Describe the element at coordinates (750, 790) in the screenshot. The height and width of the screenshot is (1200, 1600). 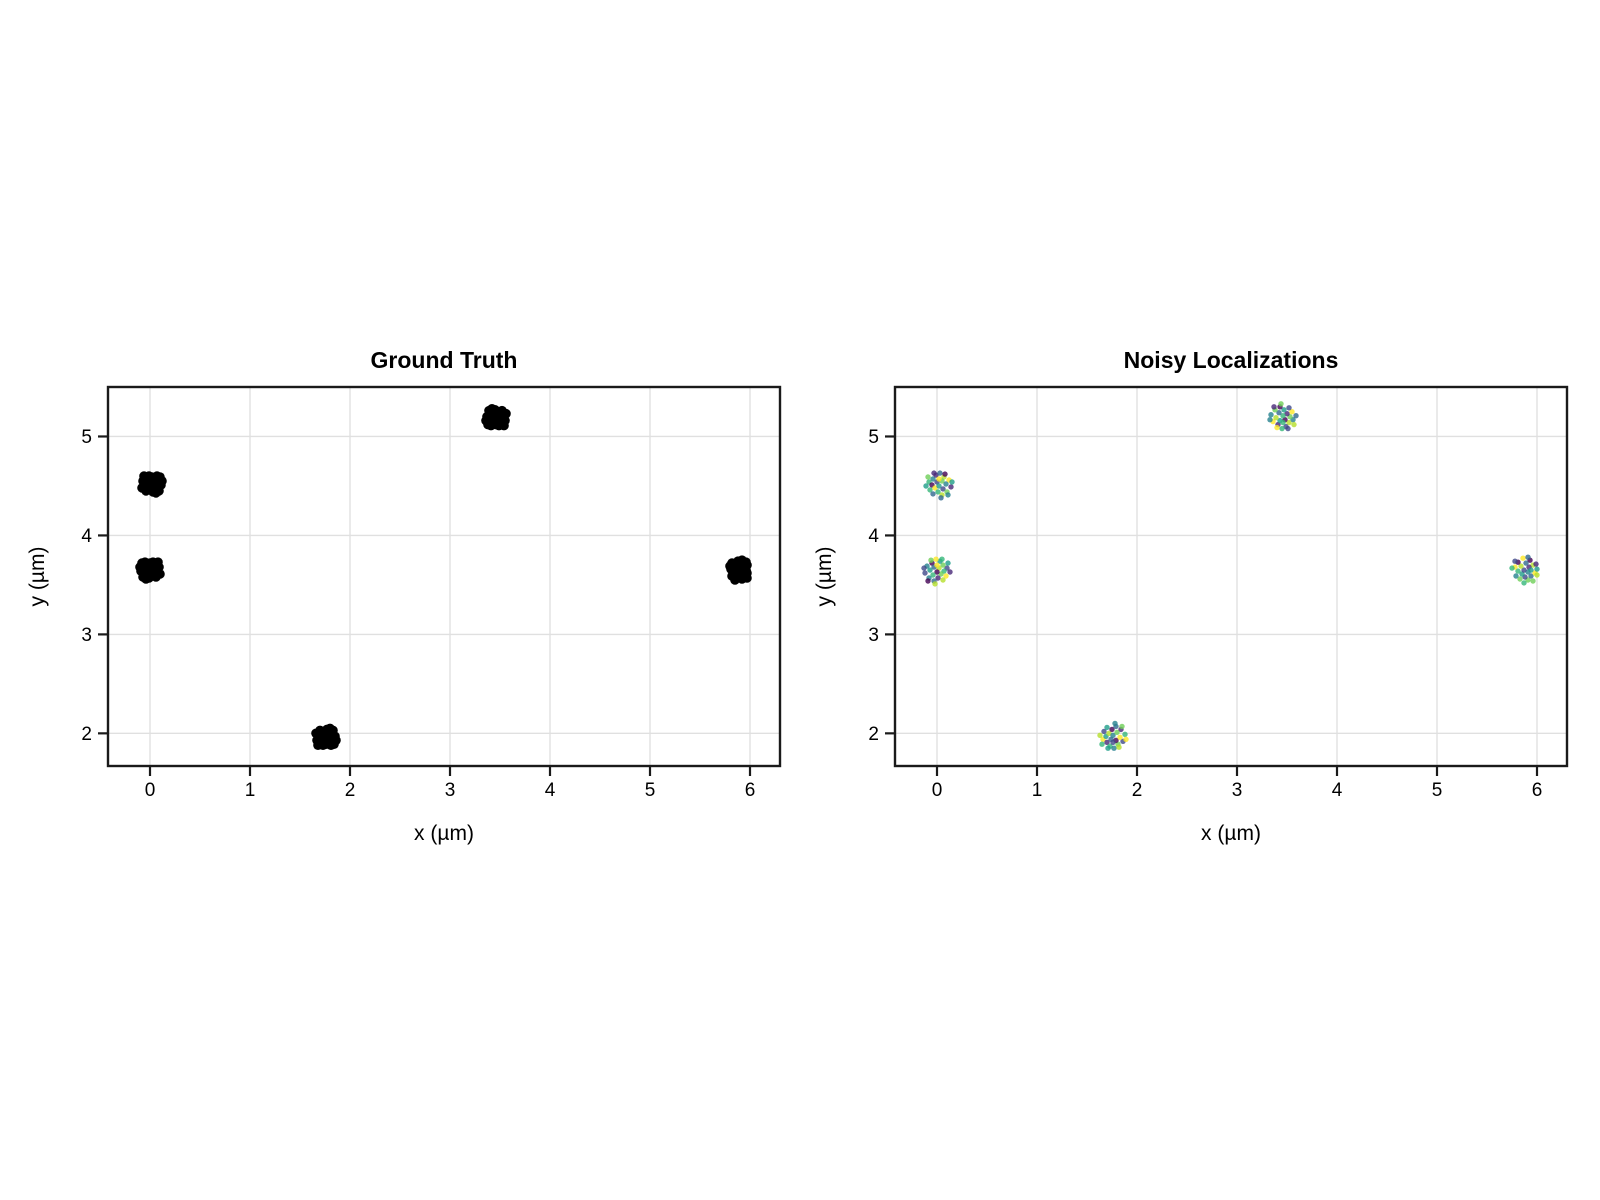
I see `x-tick-label: 6` at that location.